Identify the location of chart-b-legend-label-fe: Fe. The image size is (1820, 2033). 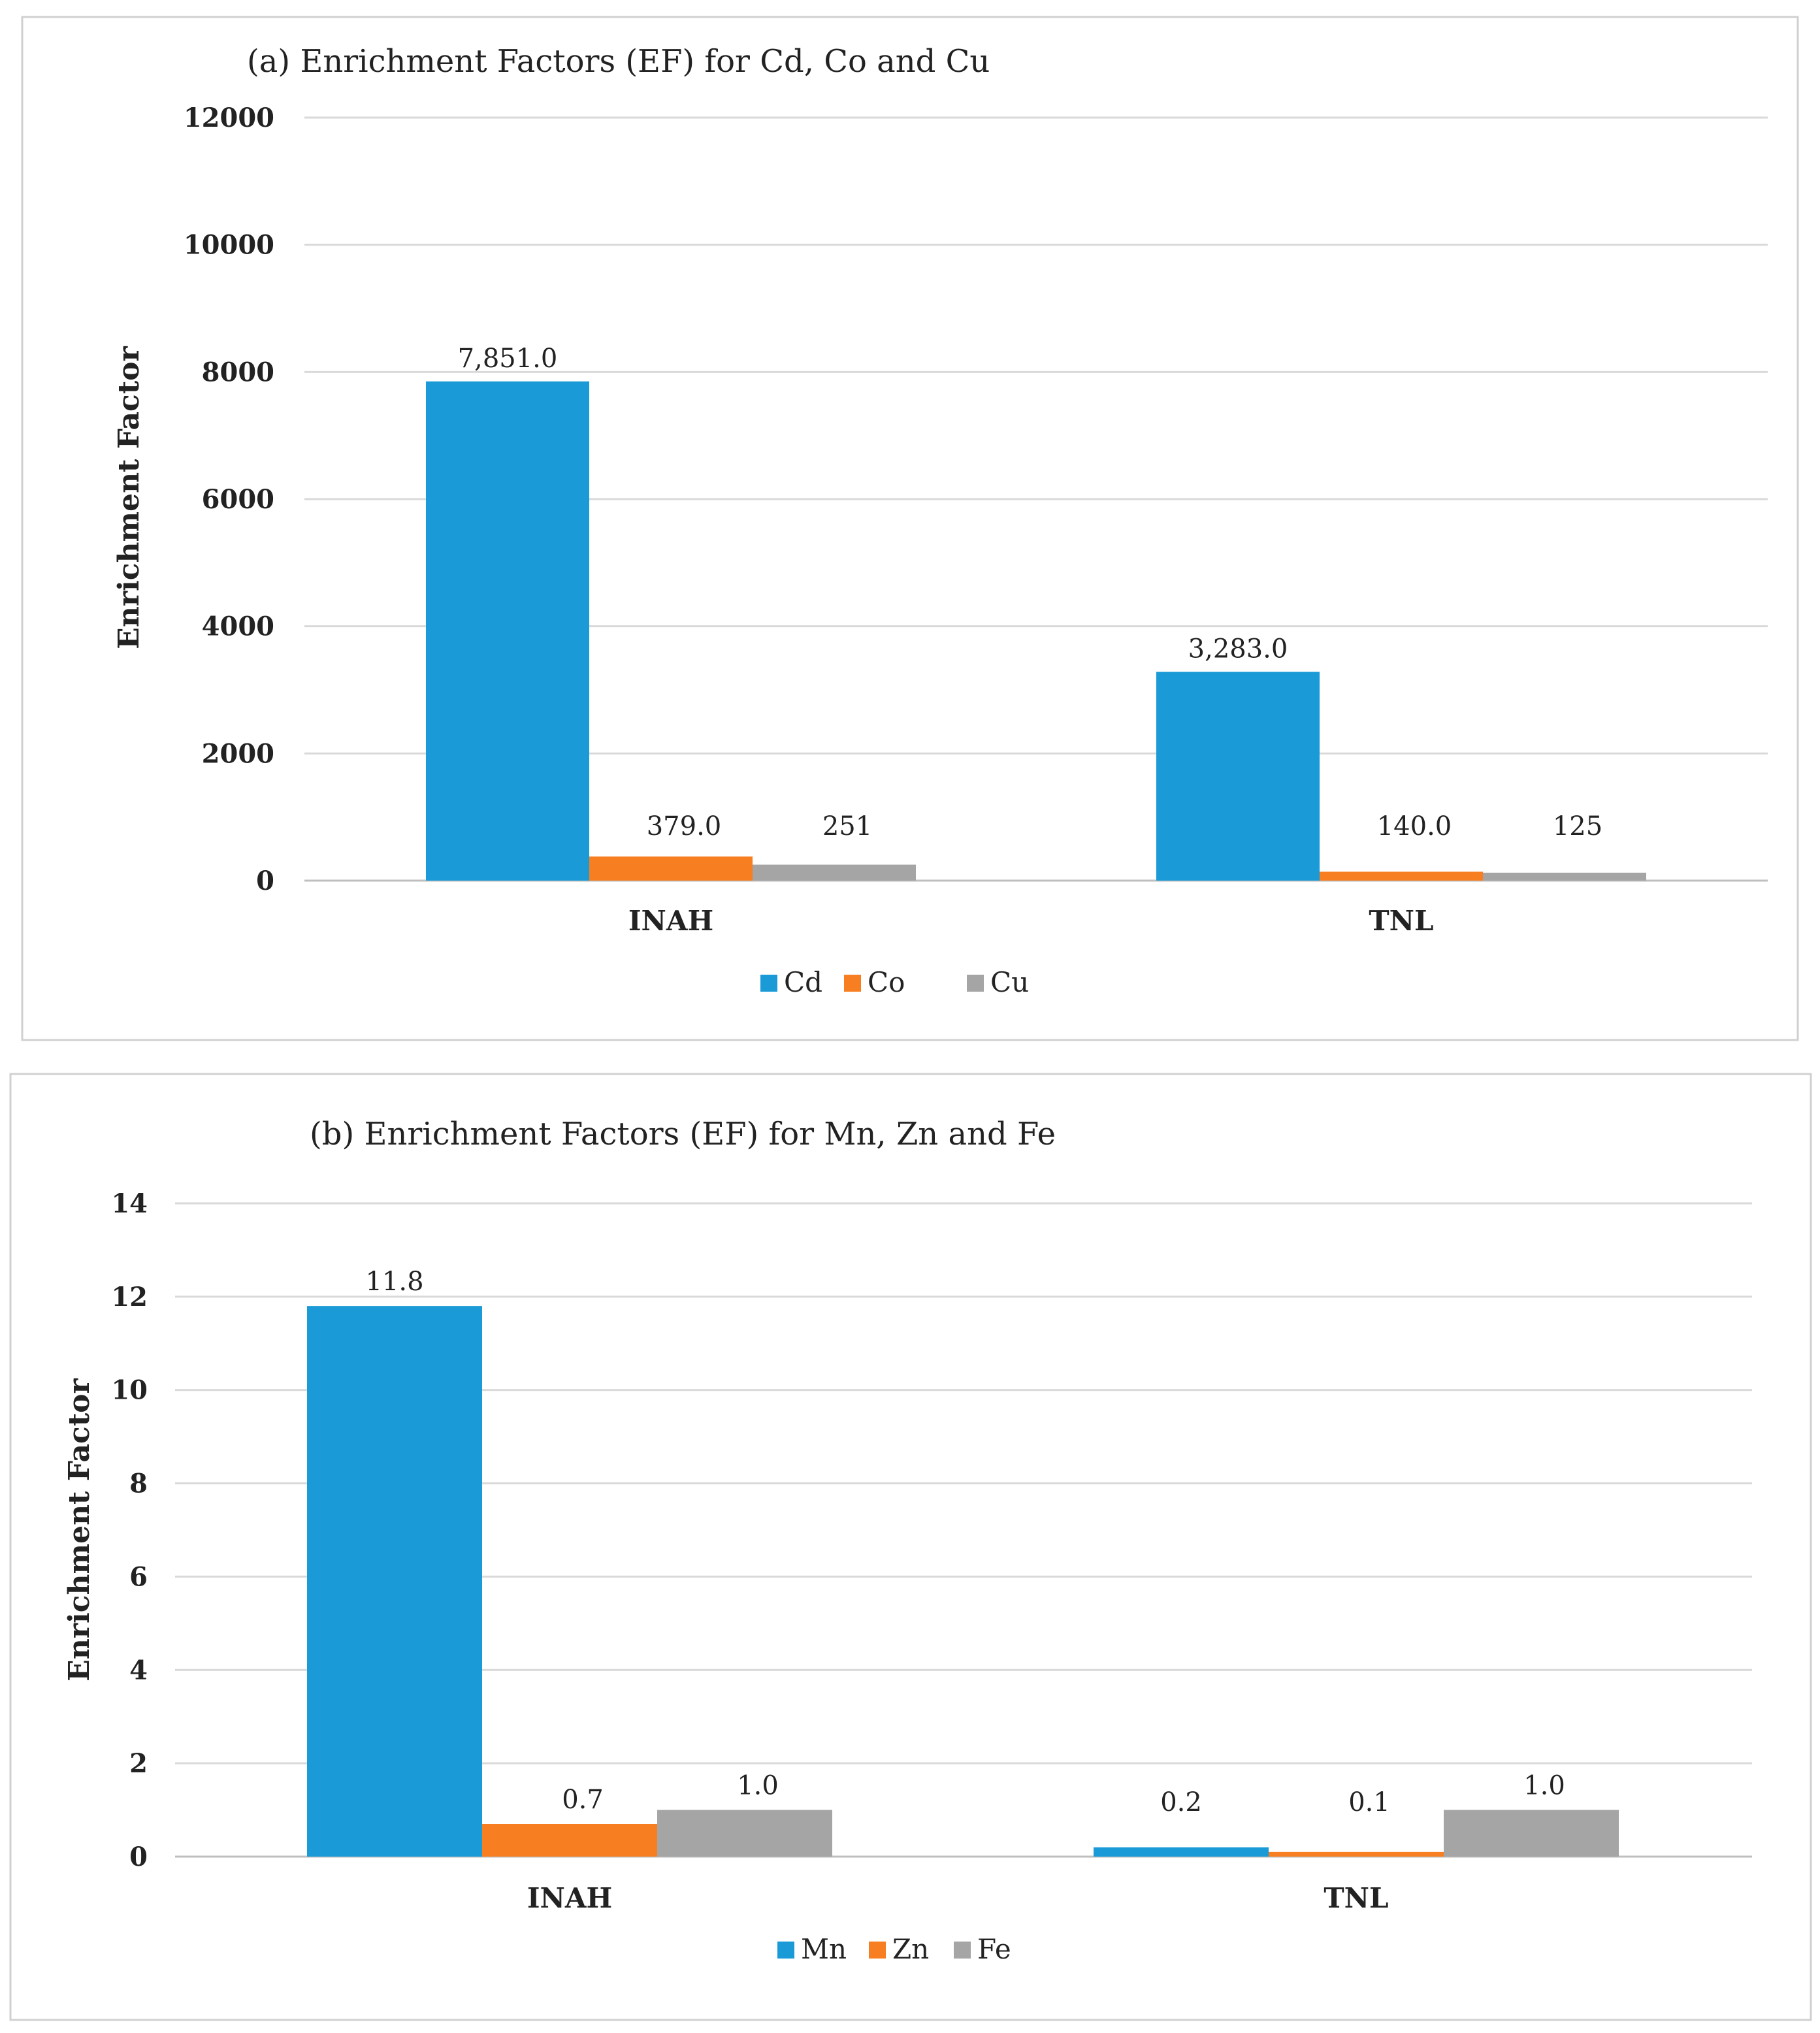
(994, 1949).